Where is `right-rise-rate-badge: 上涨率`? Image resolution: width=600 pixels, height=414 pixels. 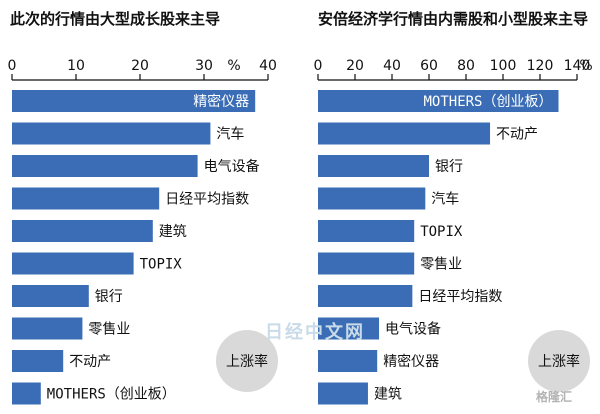
right-rise-rate-badge: 上涨率 is located at coordinates (559, 361).